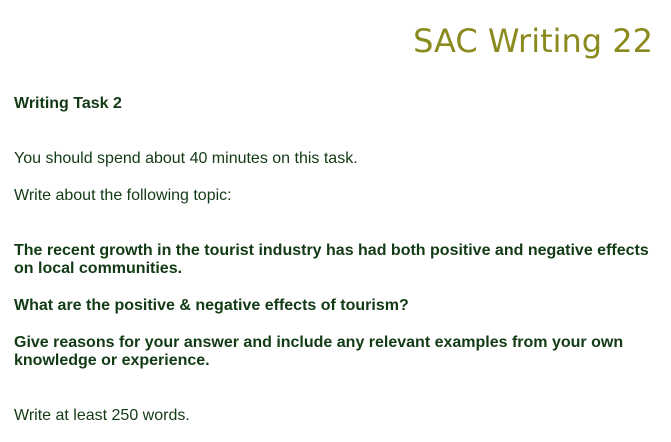 Image resolution: width=671 pixels, height=442 pixels. What do you see at coordinates (102, 415) in the screenshot?
I see `word-count-instruction: Write at least 250 words.` at bounding box center [102, 415].